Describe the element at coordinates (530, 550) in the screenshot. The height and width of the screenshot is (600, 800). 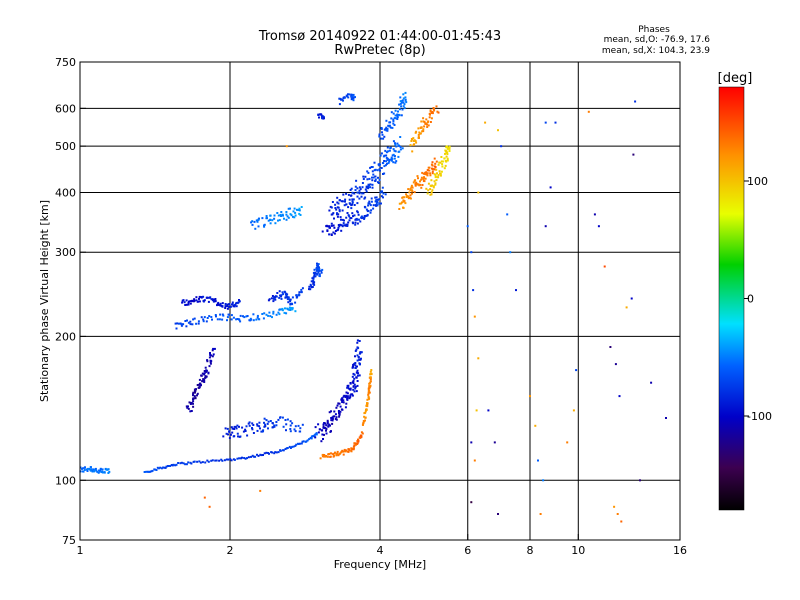
I see `x-tick-label: 8` at that location.